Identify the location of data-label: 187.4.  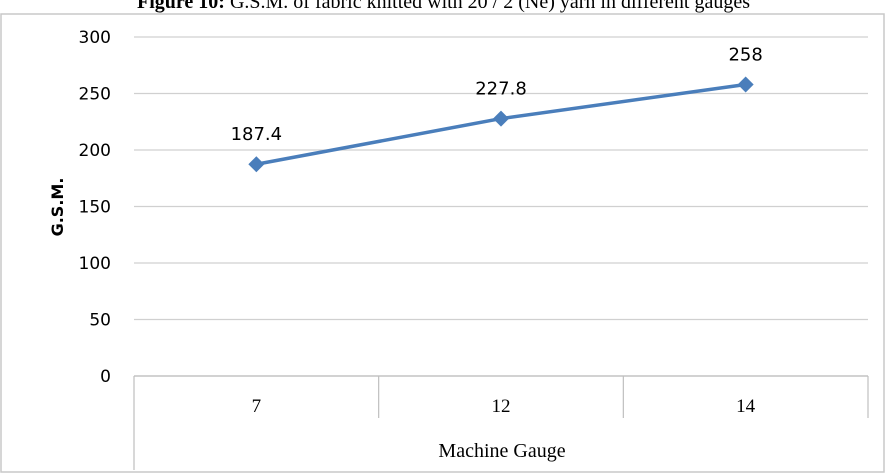
(257, 134).